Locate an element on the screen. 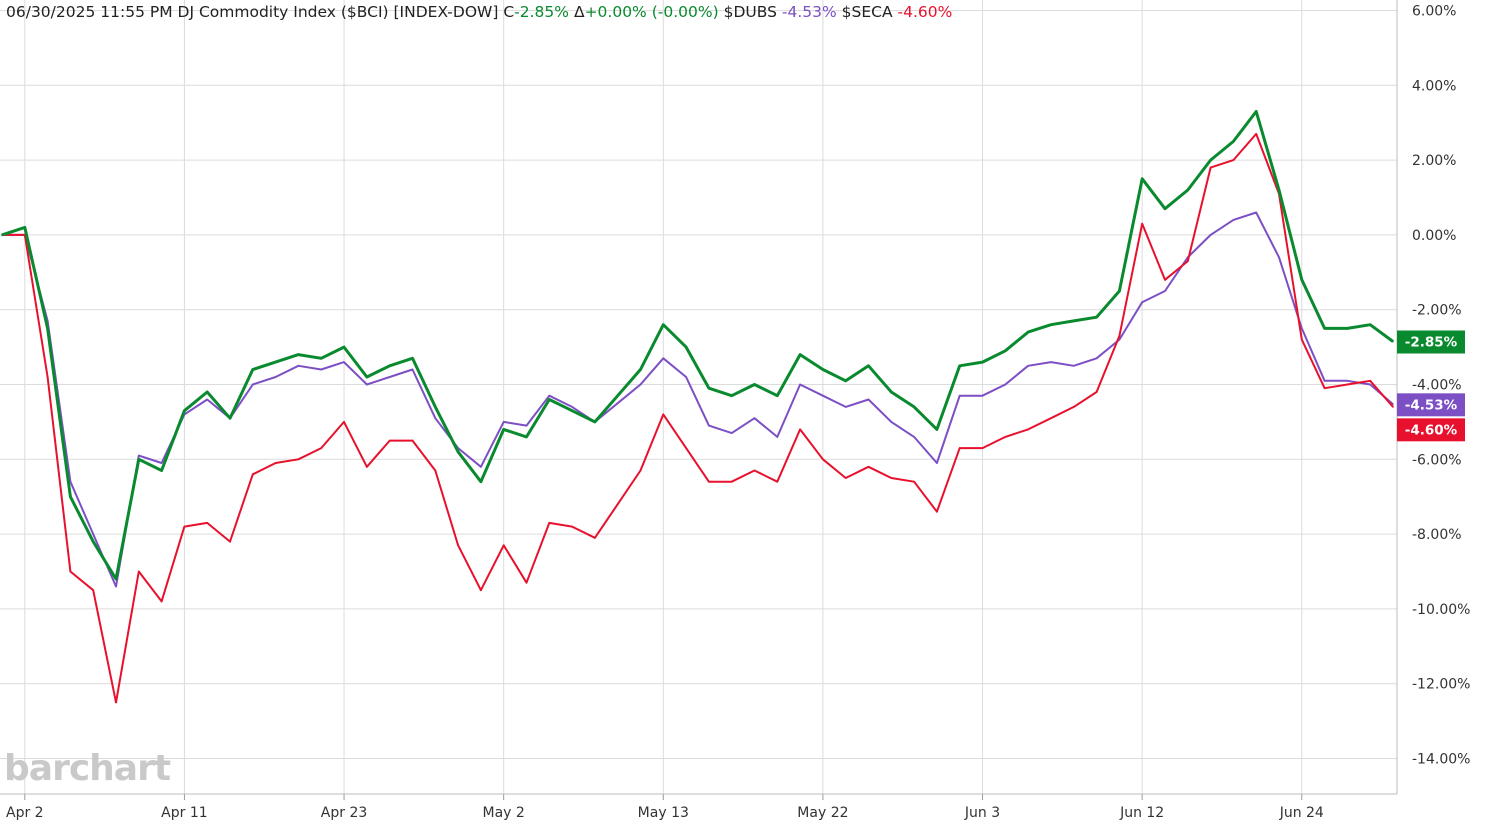 This screenshot has width=1486, height=826. last-value-badge: -4.53% is located at coordinates (1431, 405).